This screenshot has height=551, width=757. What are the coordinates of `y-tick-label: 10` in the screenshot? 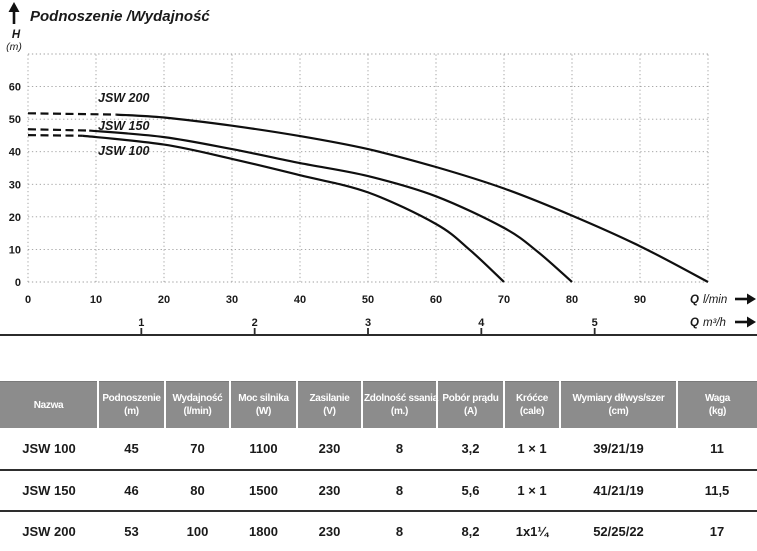 It's located at (15, 250).